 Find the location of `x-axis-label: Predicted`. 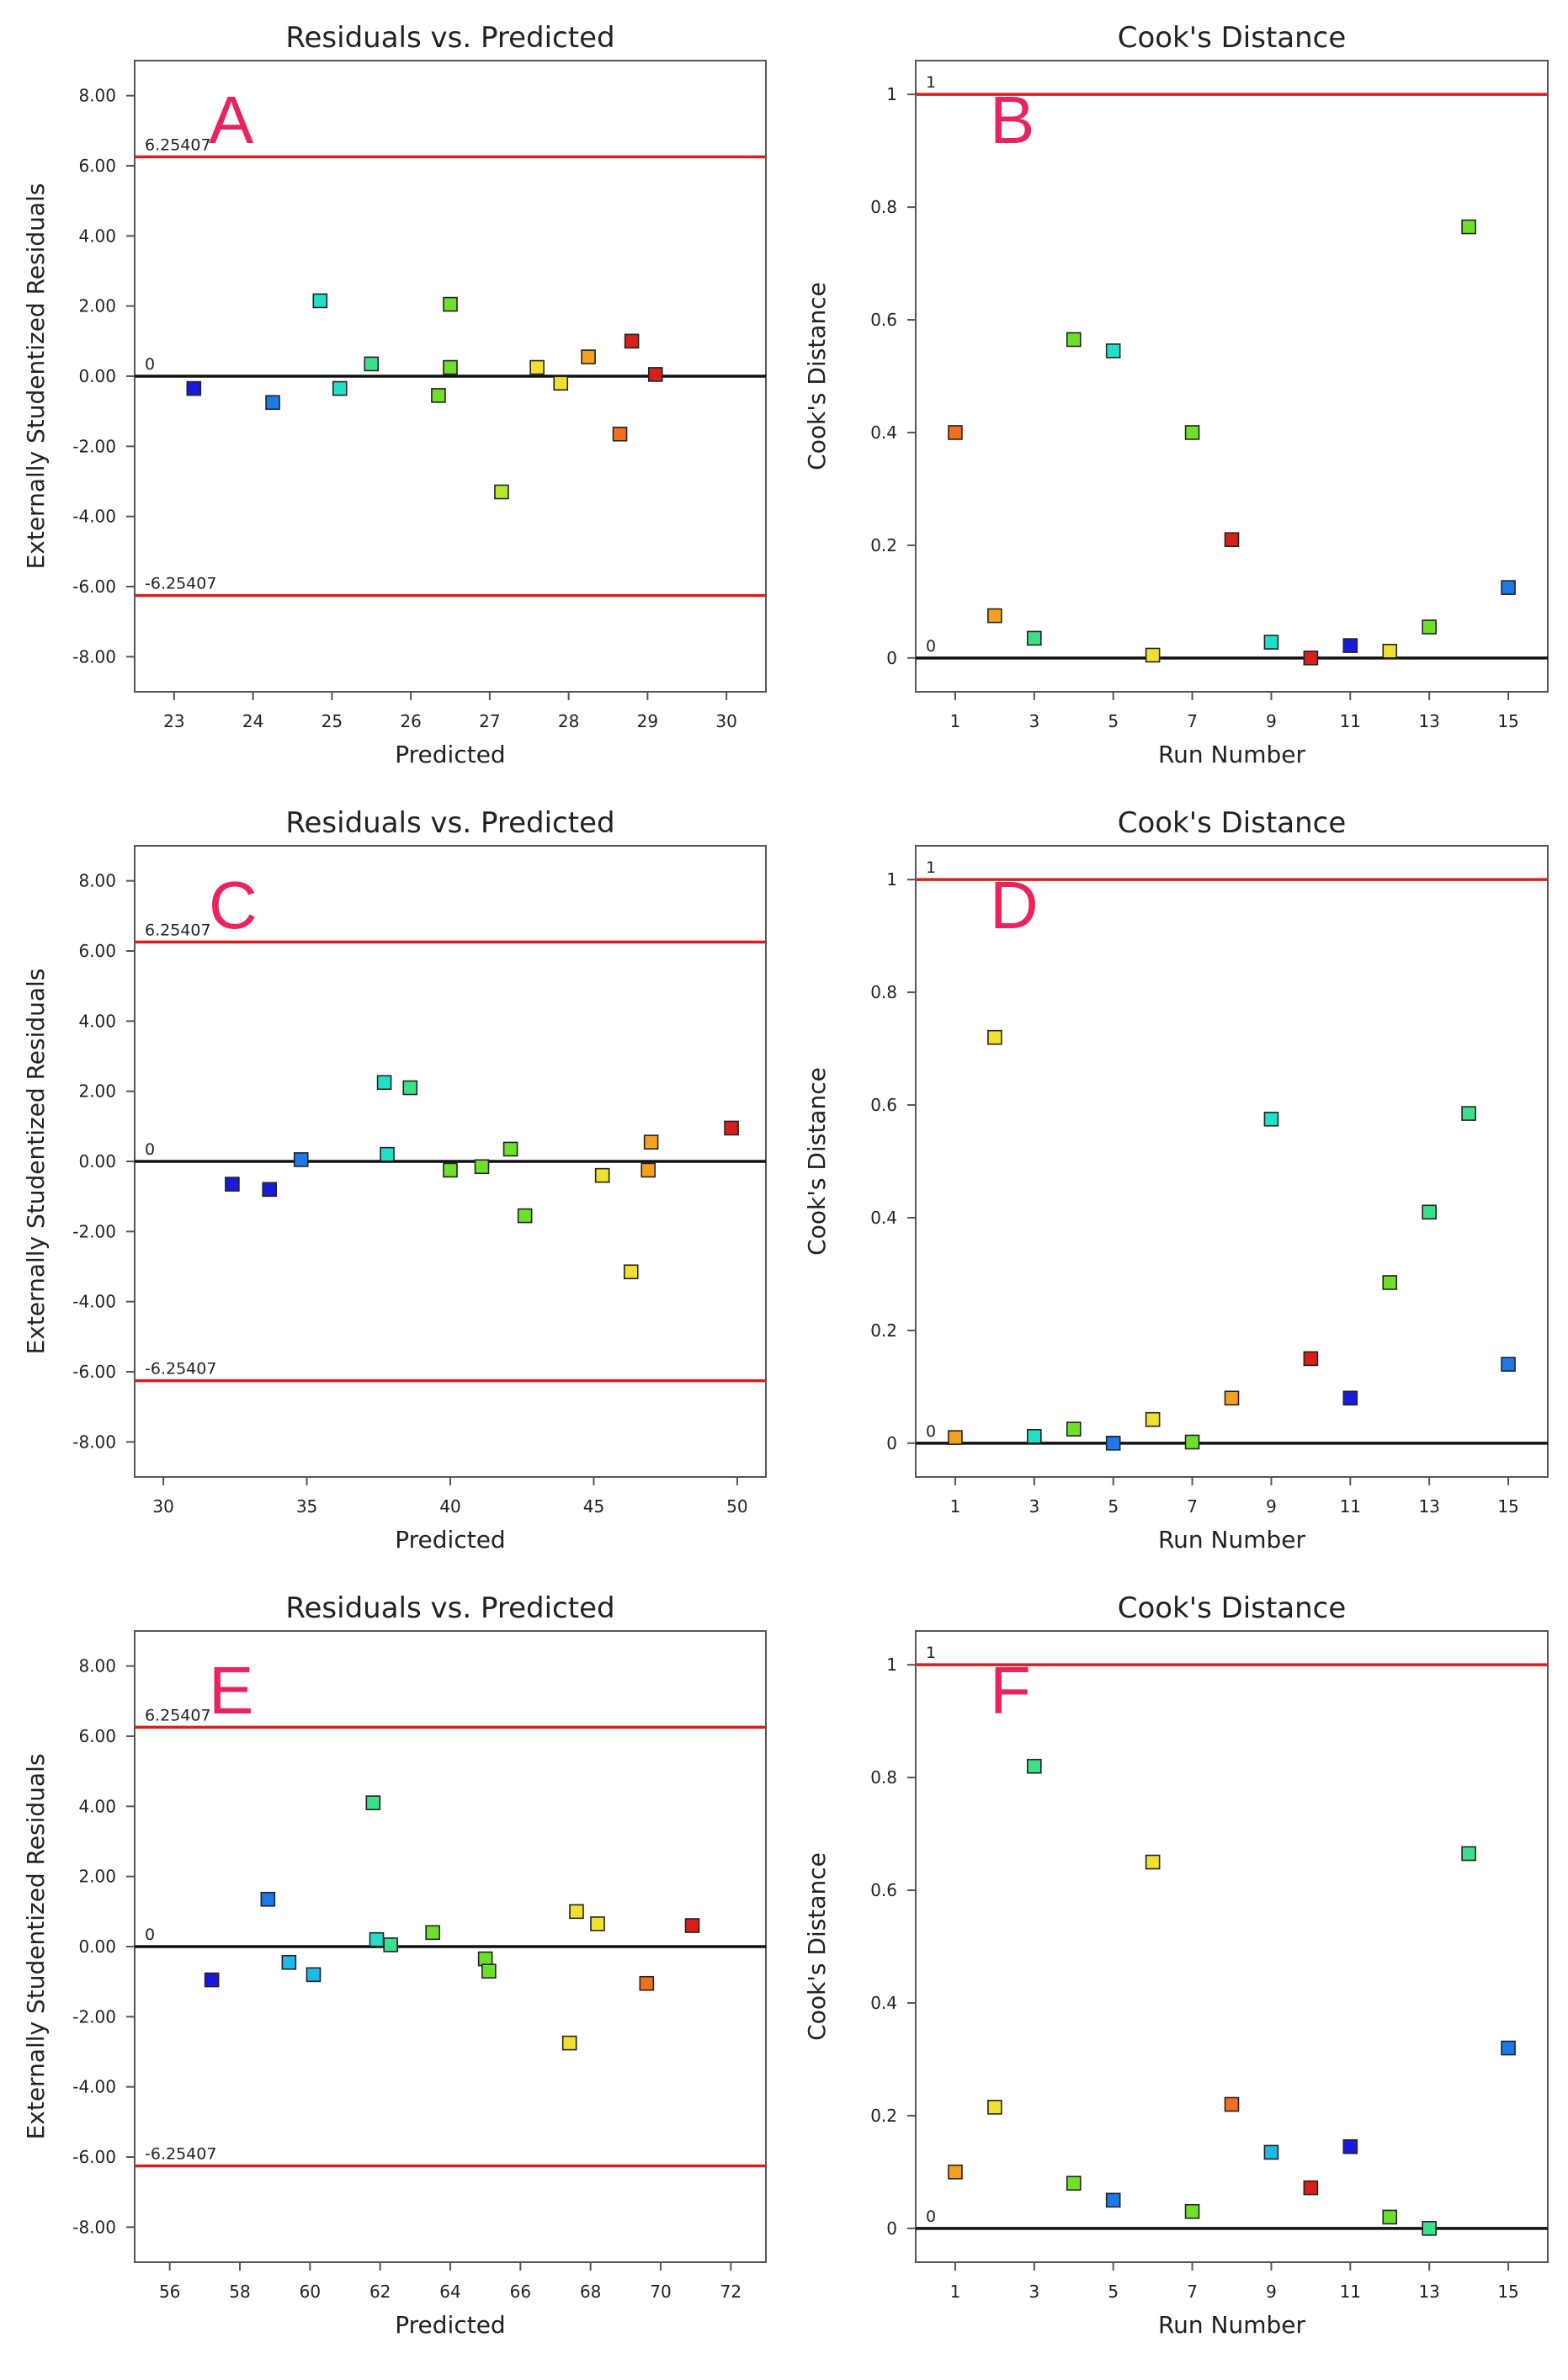

x-axis-label: Predicted is located at coordinates (450, 1540).